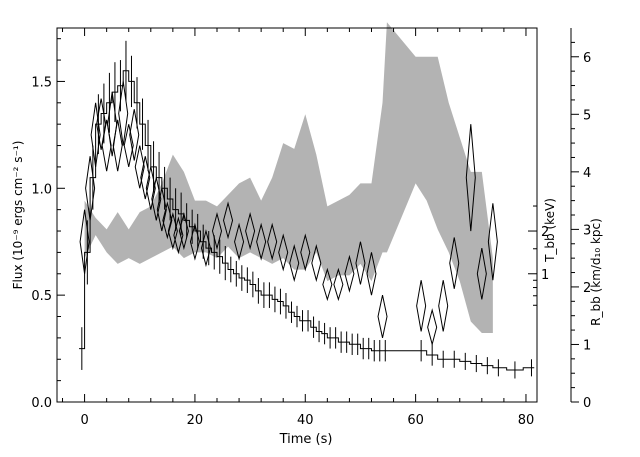  I want to click on x-tick-label: 0, so click(84, 420).